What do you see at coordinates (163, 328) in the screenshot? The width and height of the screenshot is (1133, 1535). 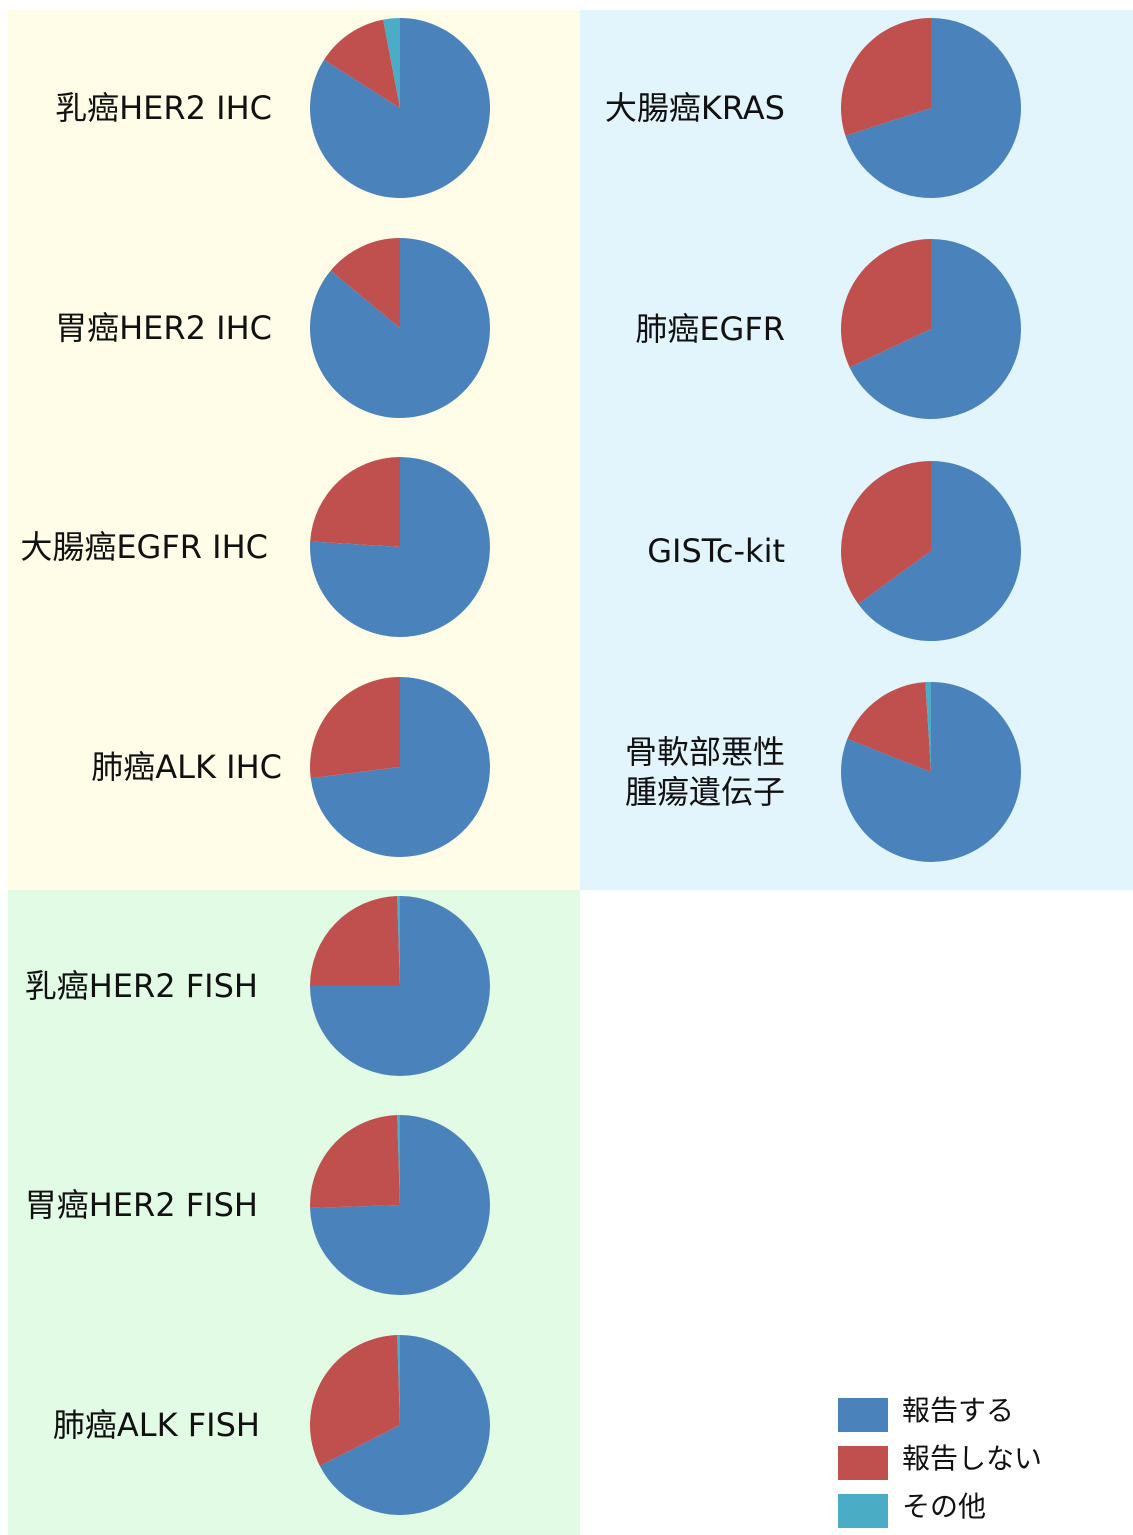 I see `chart-title: 胃癌HER2 IHC` at bounding box center [163, 328].